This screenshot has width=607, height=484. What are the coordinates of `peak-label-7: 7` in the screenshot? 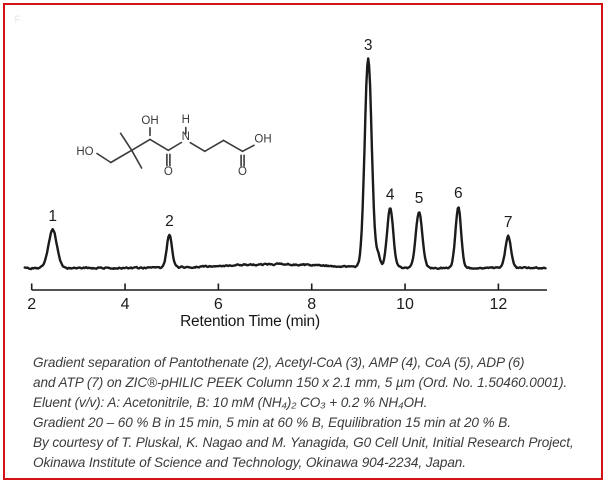 It's located at (508, 222).